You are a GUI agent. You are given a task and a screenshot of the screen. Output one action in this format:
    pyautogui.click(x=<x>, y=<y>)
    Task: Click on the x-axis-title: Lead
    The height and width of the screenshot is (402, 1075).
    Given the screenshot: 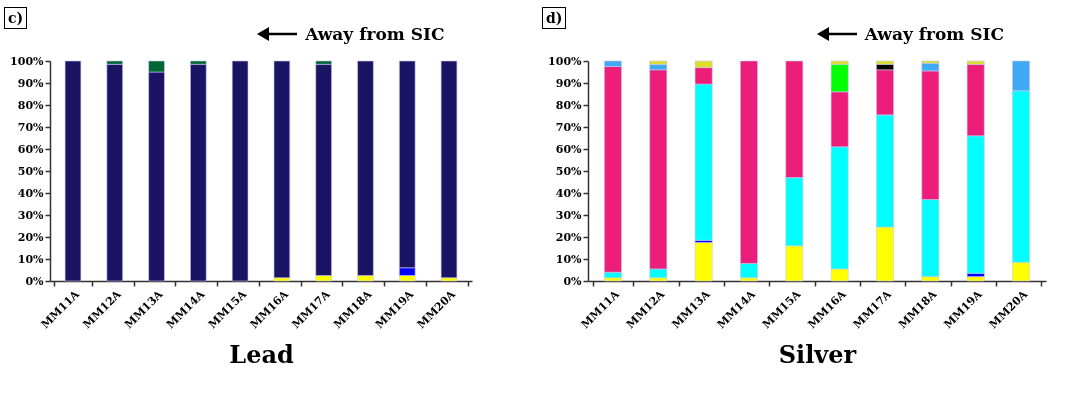 What is the action you would take?
    pyautogui.click(x=261, y=355)
    